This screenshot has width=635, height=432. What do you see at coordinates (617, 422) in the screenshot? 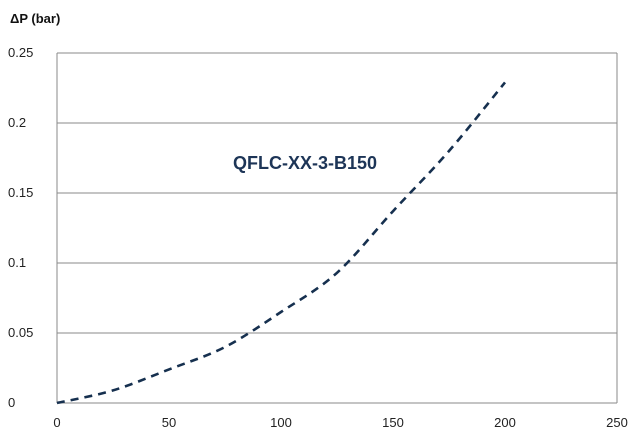
I see `x-tick-label: 250` at bounding box center [617, 422].